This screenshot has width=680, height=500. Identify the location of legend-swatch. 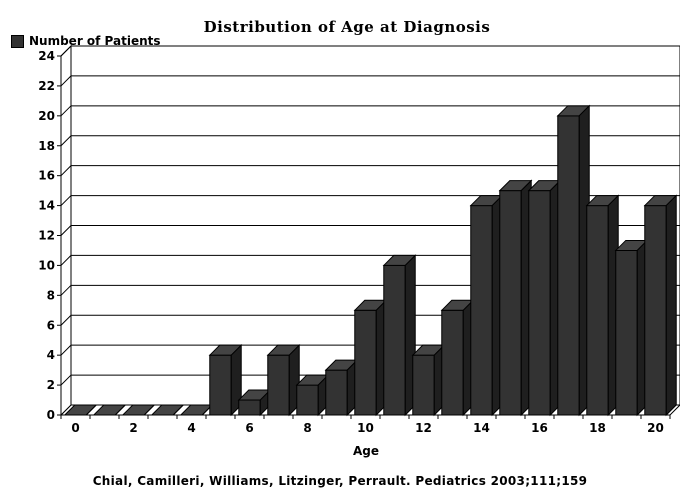
(17, 41).